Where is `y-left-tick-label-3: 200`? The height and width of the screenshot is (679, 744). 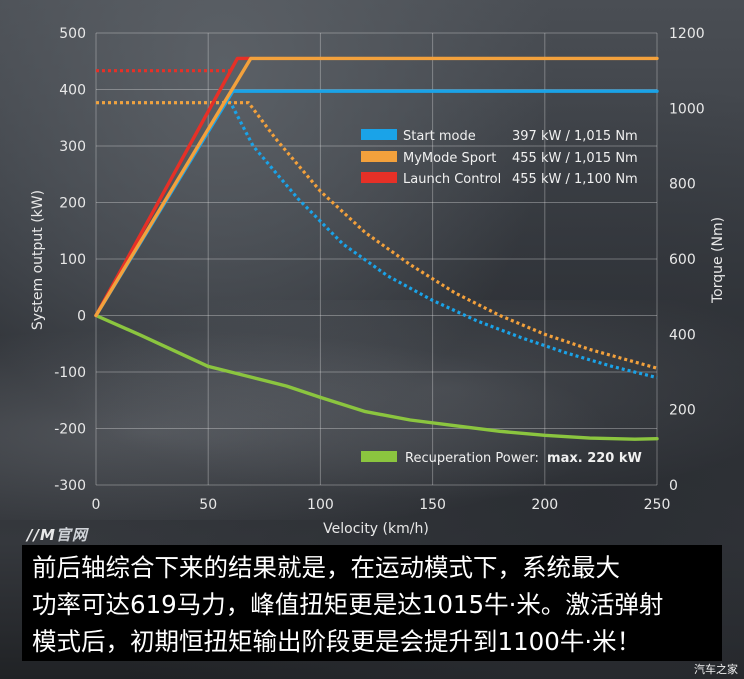 y-left-tick-label-3: 200 is located at coordinates (72, 204).